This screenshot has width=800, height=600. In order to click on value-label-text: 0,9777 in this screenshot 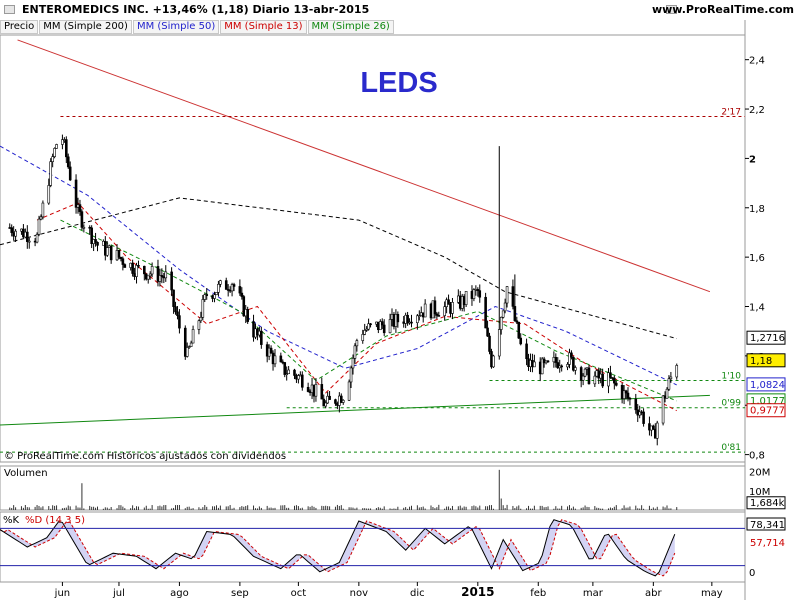, I will do `click(767, 411)`.